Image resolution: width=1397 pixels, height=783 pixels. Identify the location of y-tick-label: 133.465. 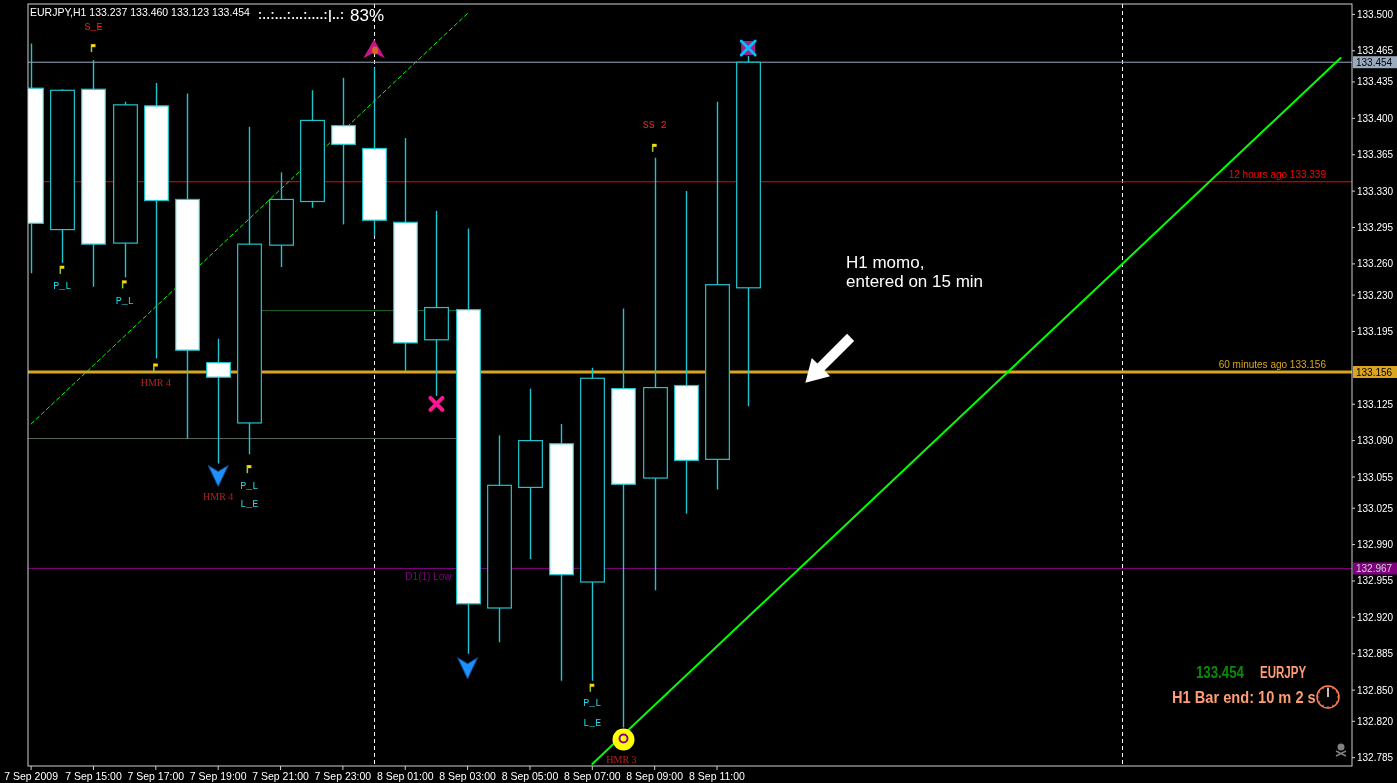
(1375, 51).